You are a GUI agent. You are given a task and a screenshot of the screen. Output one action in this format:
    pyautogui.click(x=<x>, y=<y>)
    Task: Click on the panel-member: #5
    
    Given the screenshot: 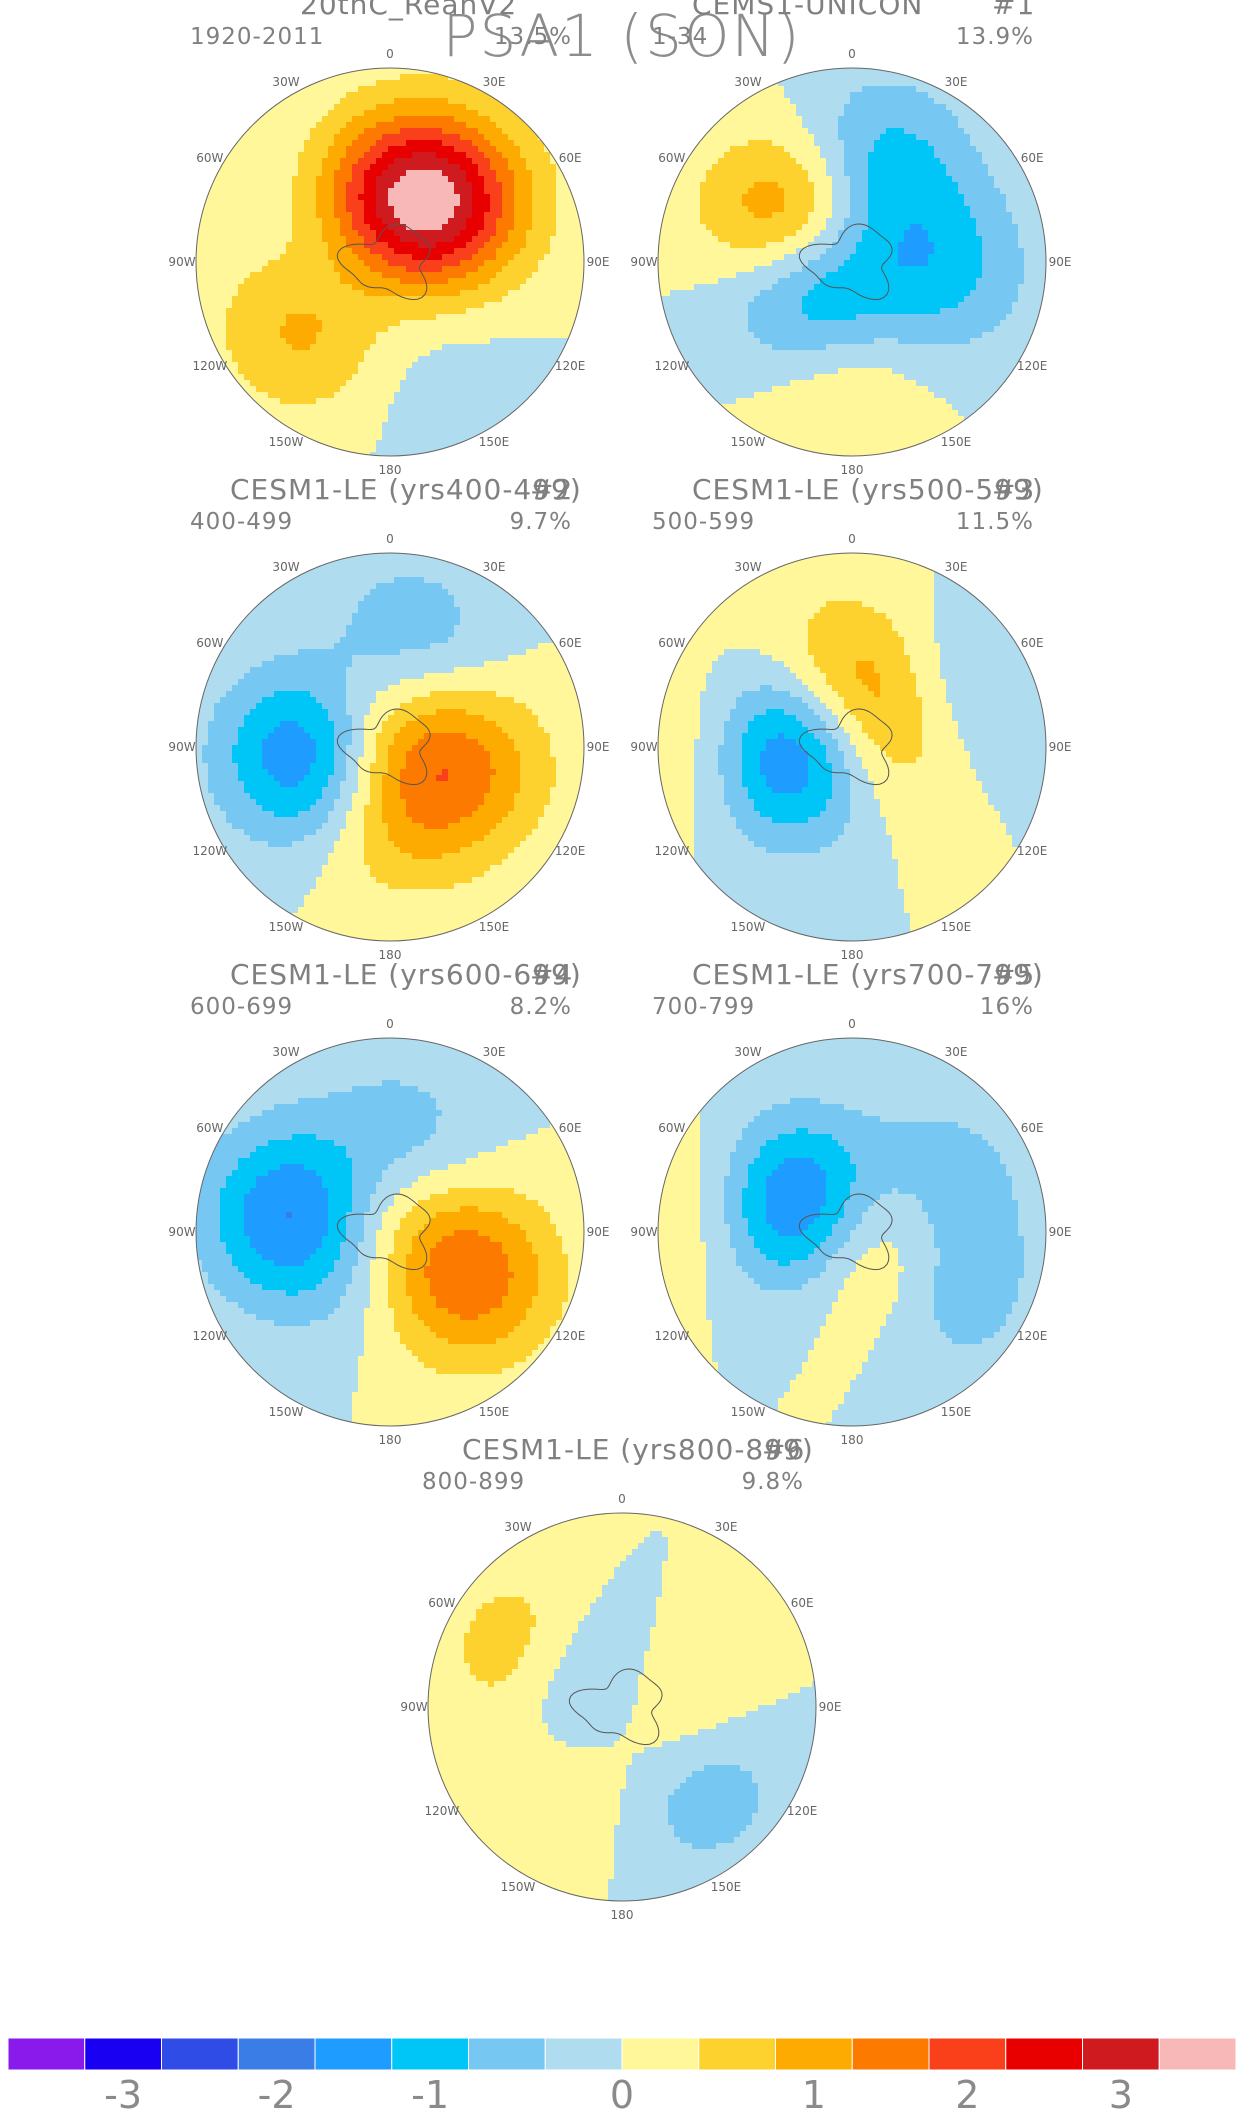 What is the action you would take?
    pyautogui.click(x=1013, y=974)
    